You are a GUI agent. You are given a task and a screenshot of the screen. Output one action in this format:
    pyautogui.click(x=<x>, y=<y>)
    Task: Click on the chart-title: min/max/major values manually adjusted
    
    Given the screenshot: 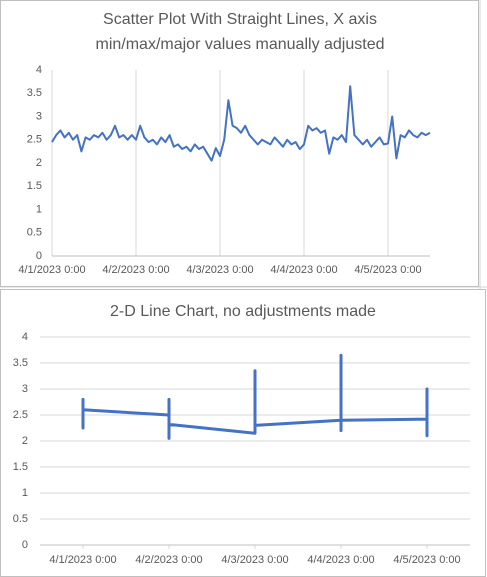 What is the action you would take?
    pyautogui.click(x=239, y=44)
    